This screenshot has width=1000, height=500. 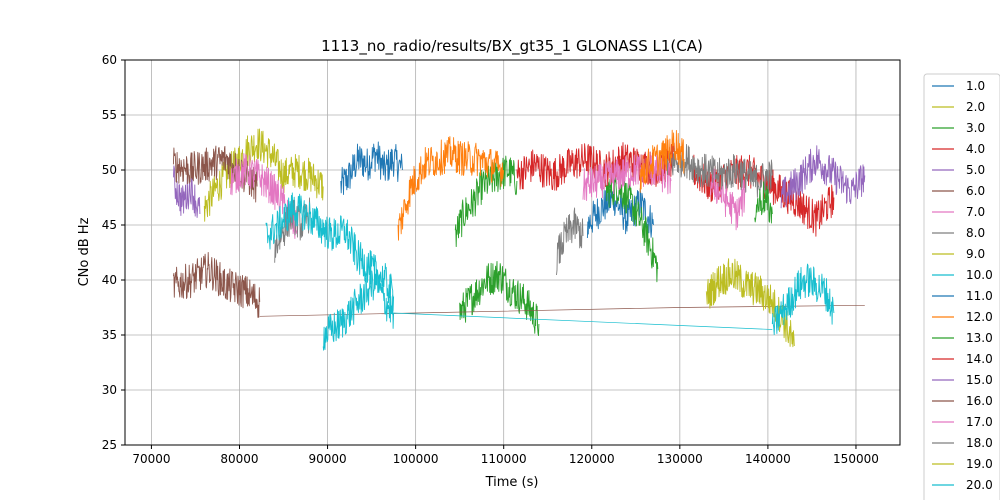 What do you see at coordinates (416, 459) in the screenshot?
I see `x-tick-label: 100000` at bounding box center [416, 459].